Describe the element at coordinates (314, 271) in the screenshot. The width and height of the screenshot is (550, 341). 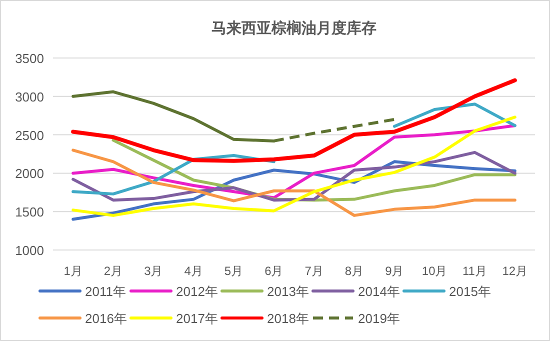
I see `x-tick-label: 7月` at that location.